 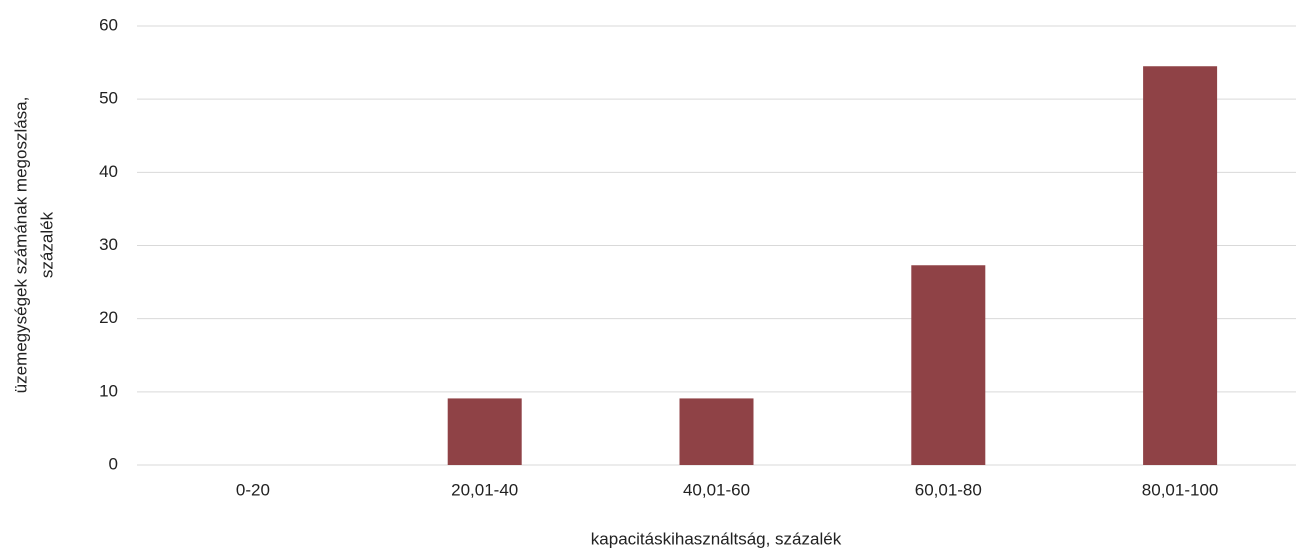 I want to click on x-tick-label: 0-20, so click(x=253, y=489).